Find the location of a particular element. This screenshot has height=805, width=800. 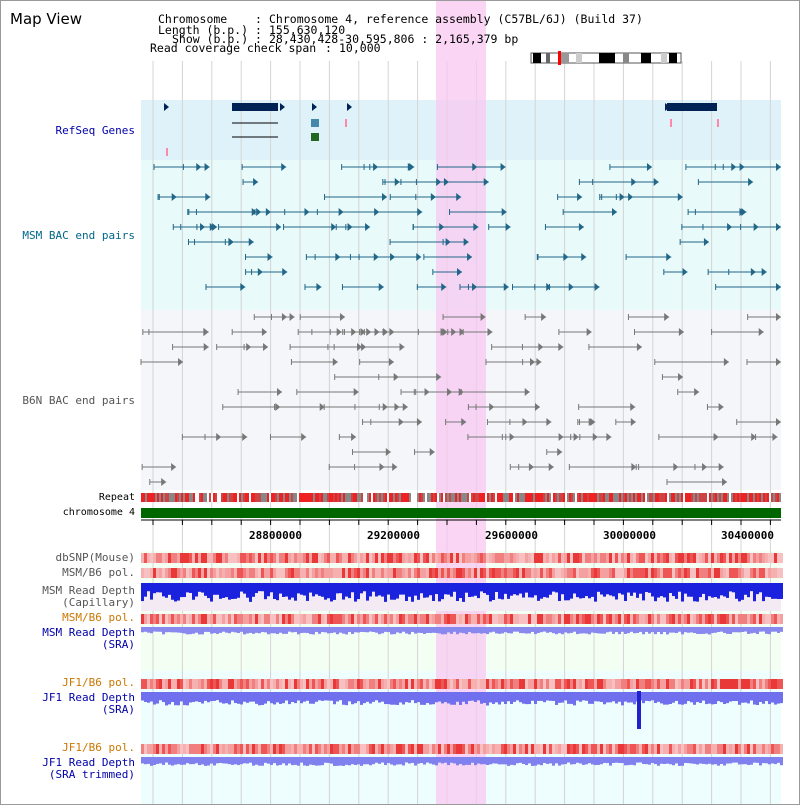

track-label-jf1-pol-2: JF1/B6 pol. is located at coordinates (98, 747).